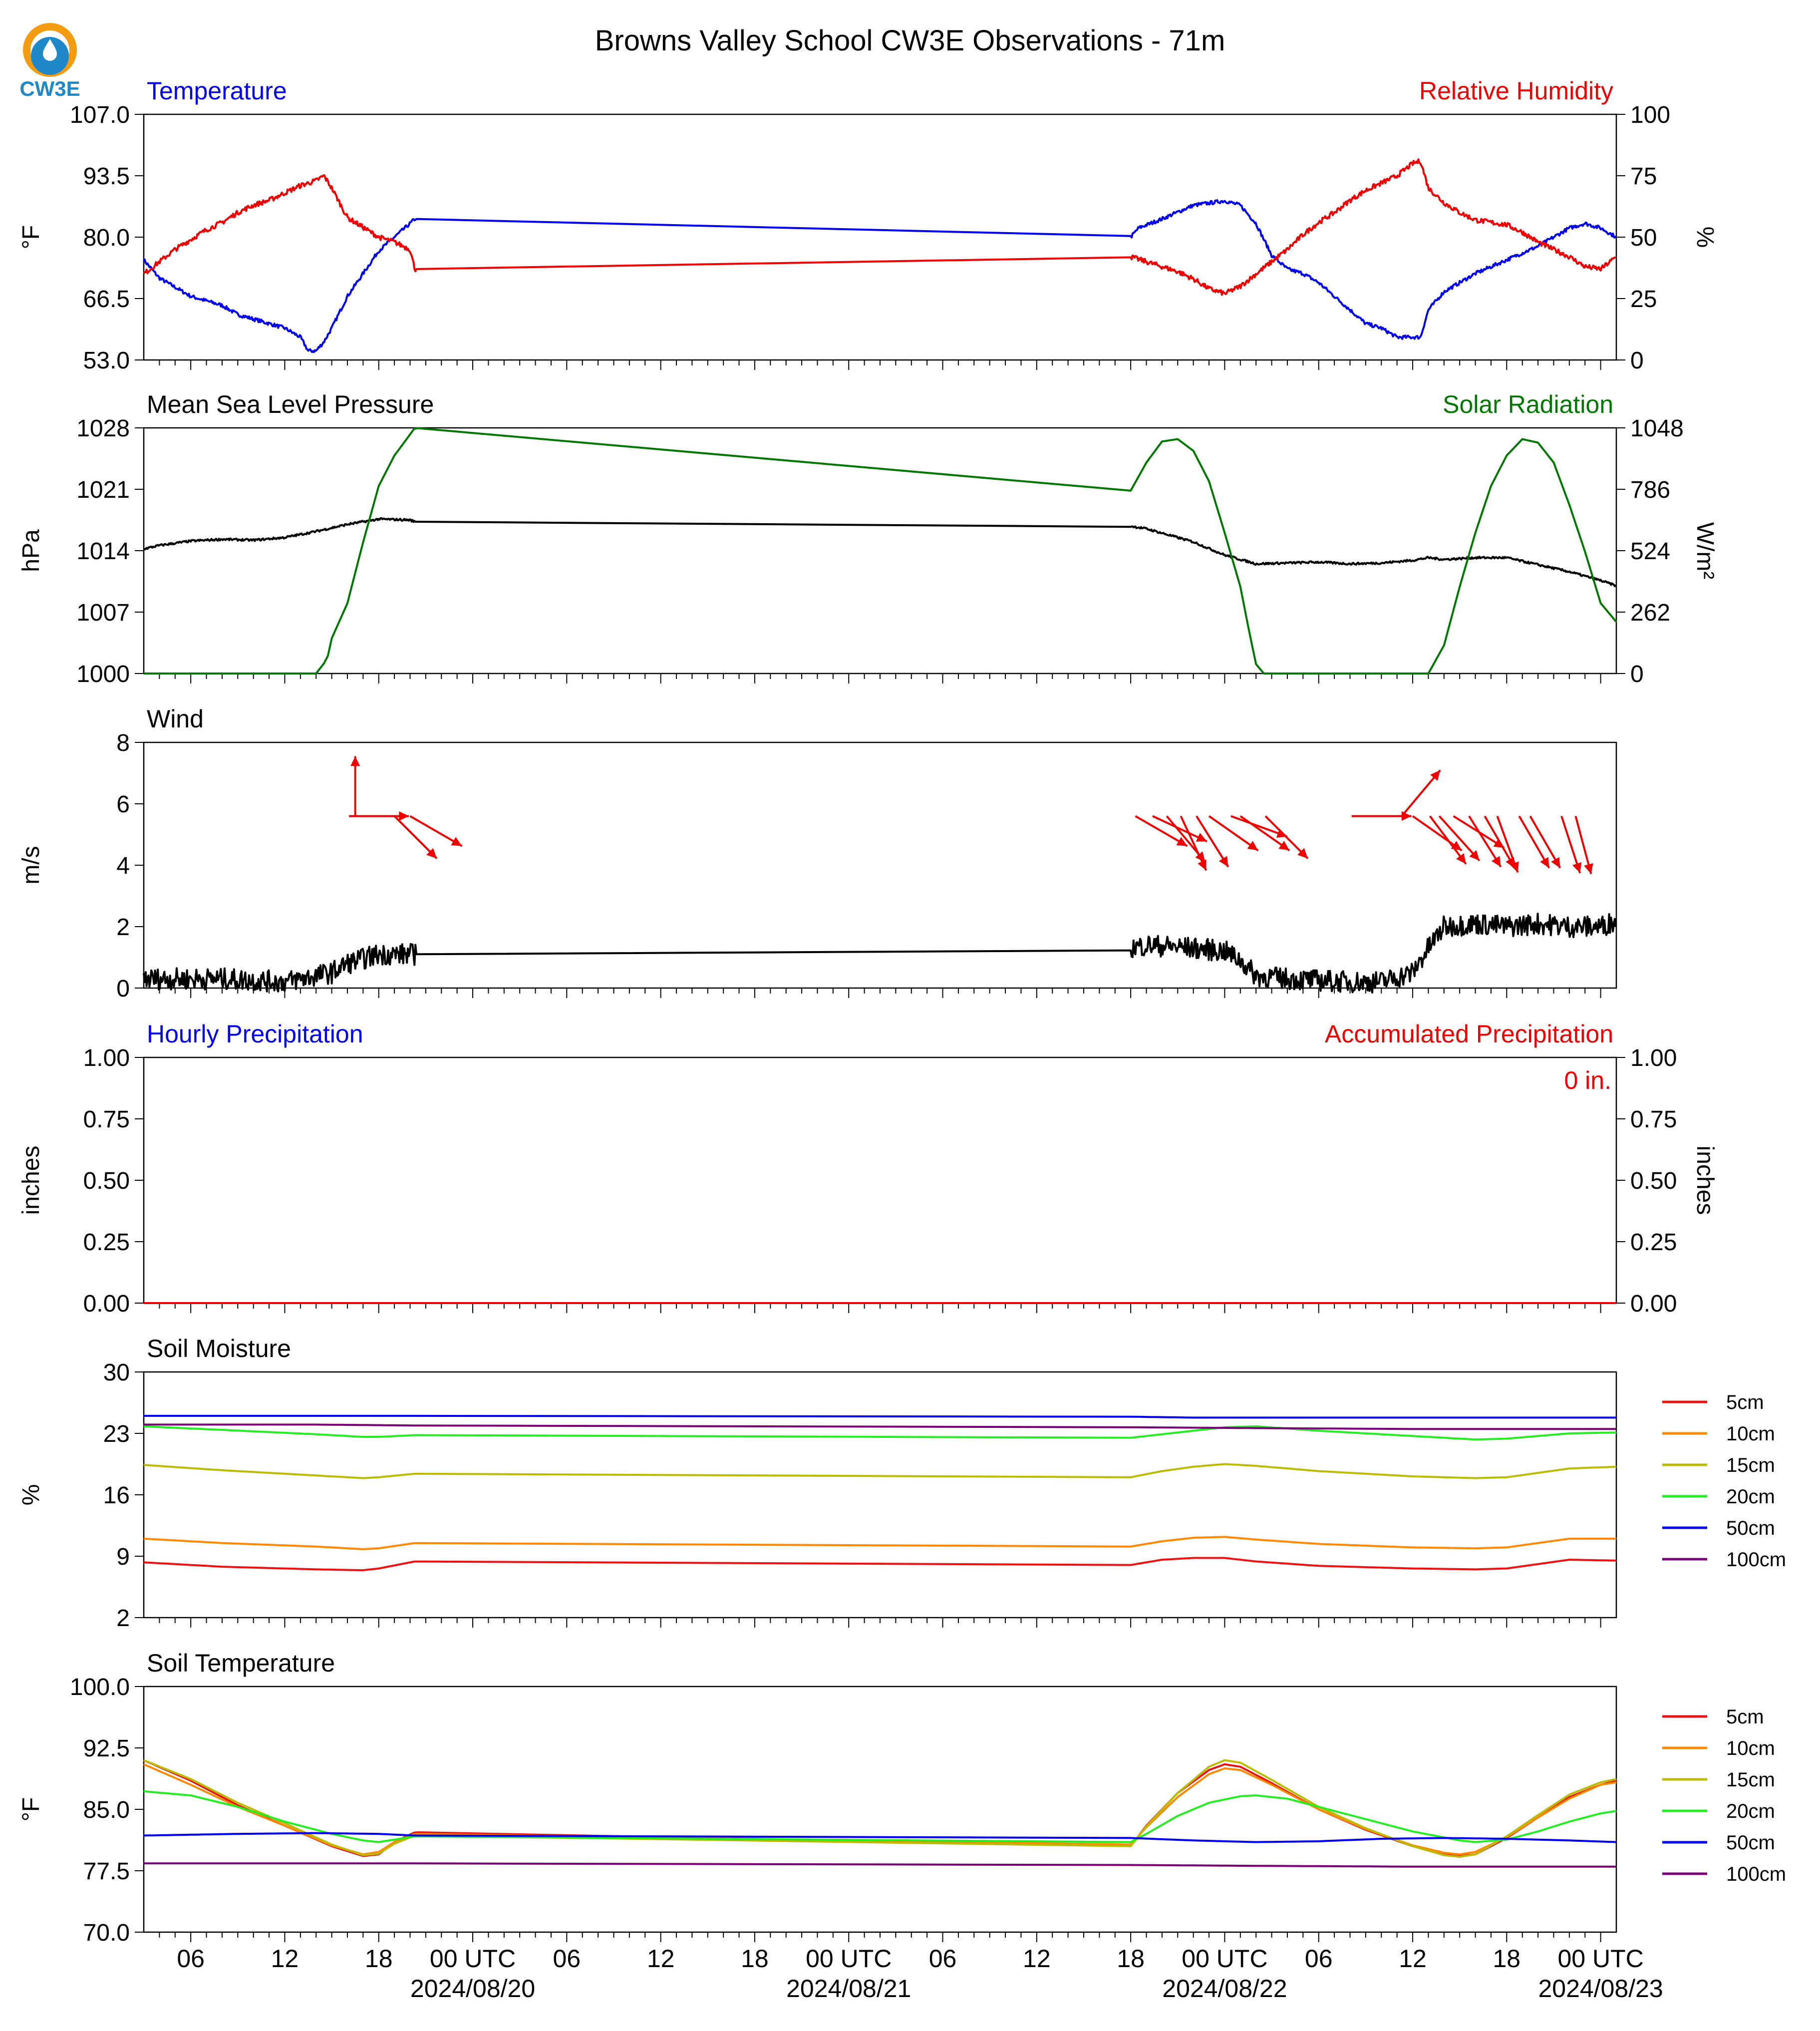 Image resolution: width=1820 pixels, height=2031 pixels. What do you see at coordinates (879, 1543) in the screenshot?
I see `series-line-10cm` at bounding box center [879, 1543].